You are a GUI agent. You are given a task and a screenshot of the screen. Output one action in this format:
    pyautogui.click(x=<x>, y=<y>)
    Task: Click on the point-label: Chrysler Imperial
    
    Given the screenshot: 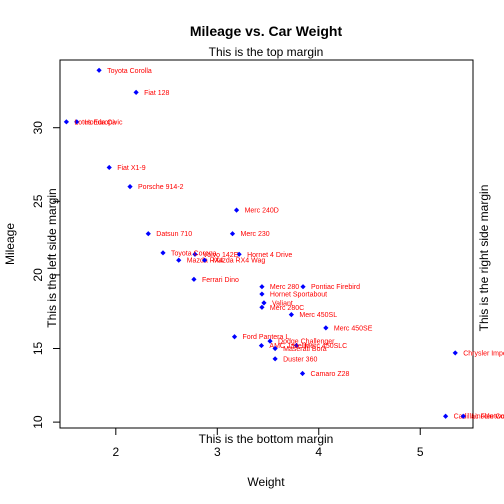 What is the action you would take?
    pyautogui.click(x=483, y=353)
    